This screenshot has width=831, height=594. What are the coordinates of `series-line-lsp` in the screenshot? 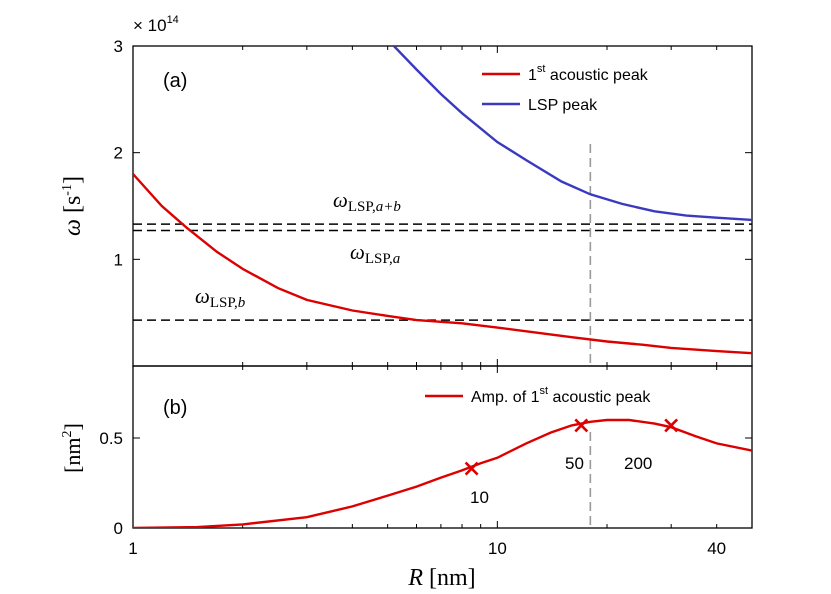 It's located at (572, 134).